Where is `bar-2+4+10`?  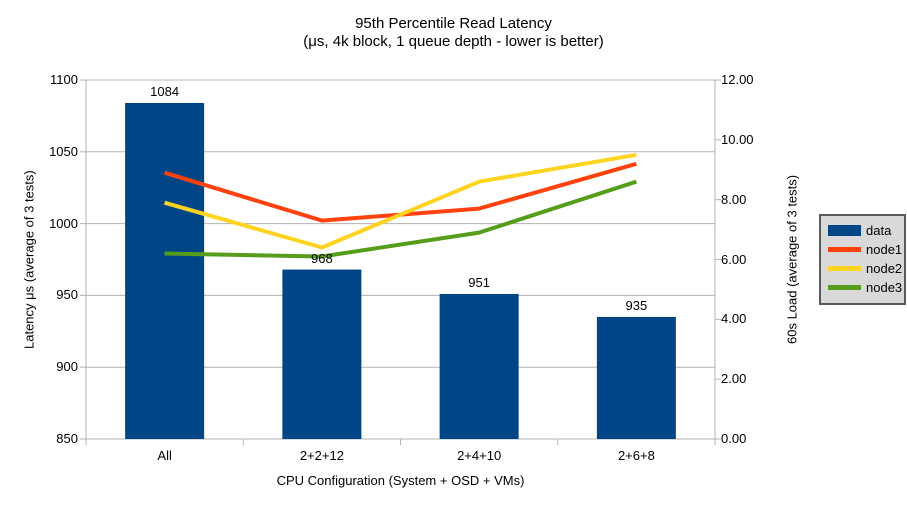
bar-2+4+10 is located at coordinates (479, 366).